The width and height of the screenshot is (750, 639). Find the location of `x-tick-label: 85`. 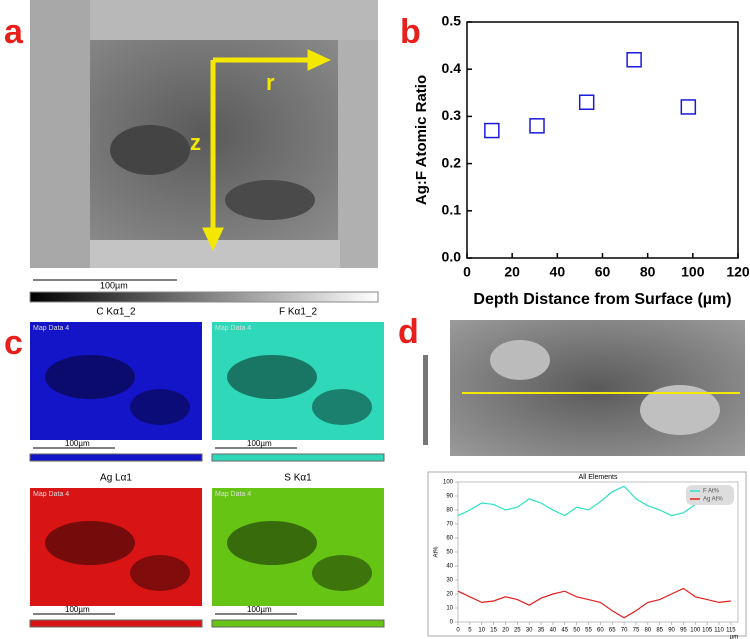

x-tick-label: 85 is located at coordinates (659, 631).